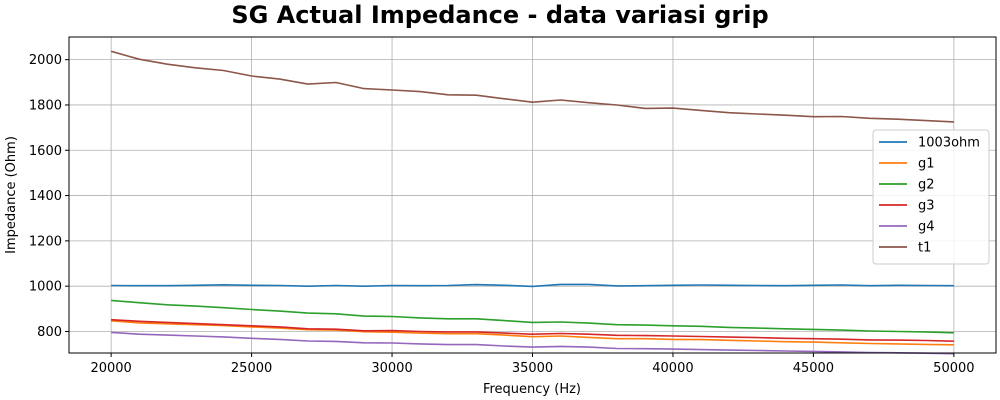  I want to click on series-line-g4, so click(532, 343).